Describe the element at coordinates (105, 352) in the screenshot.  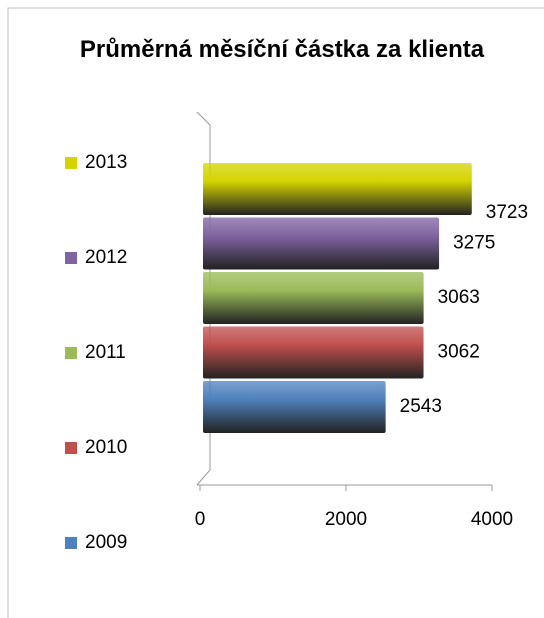
I see `legend-label: 2011` at that location.